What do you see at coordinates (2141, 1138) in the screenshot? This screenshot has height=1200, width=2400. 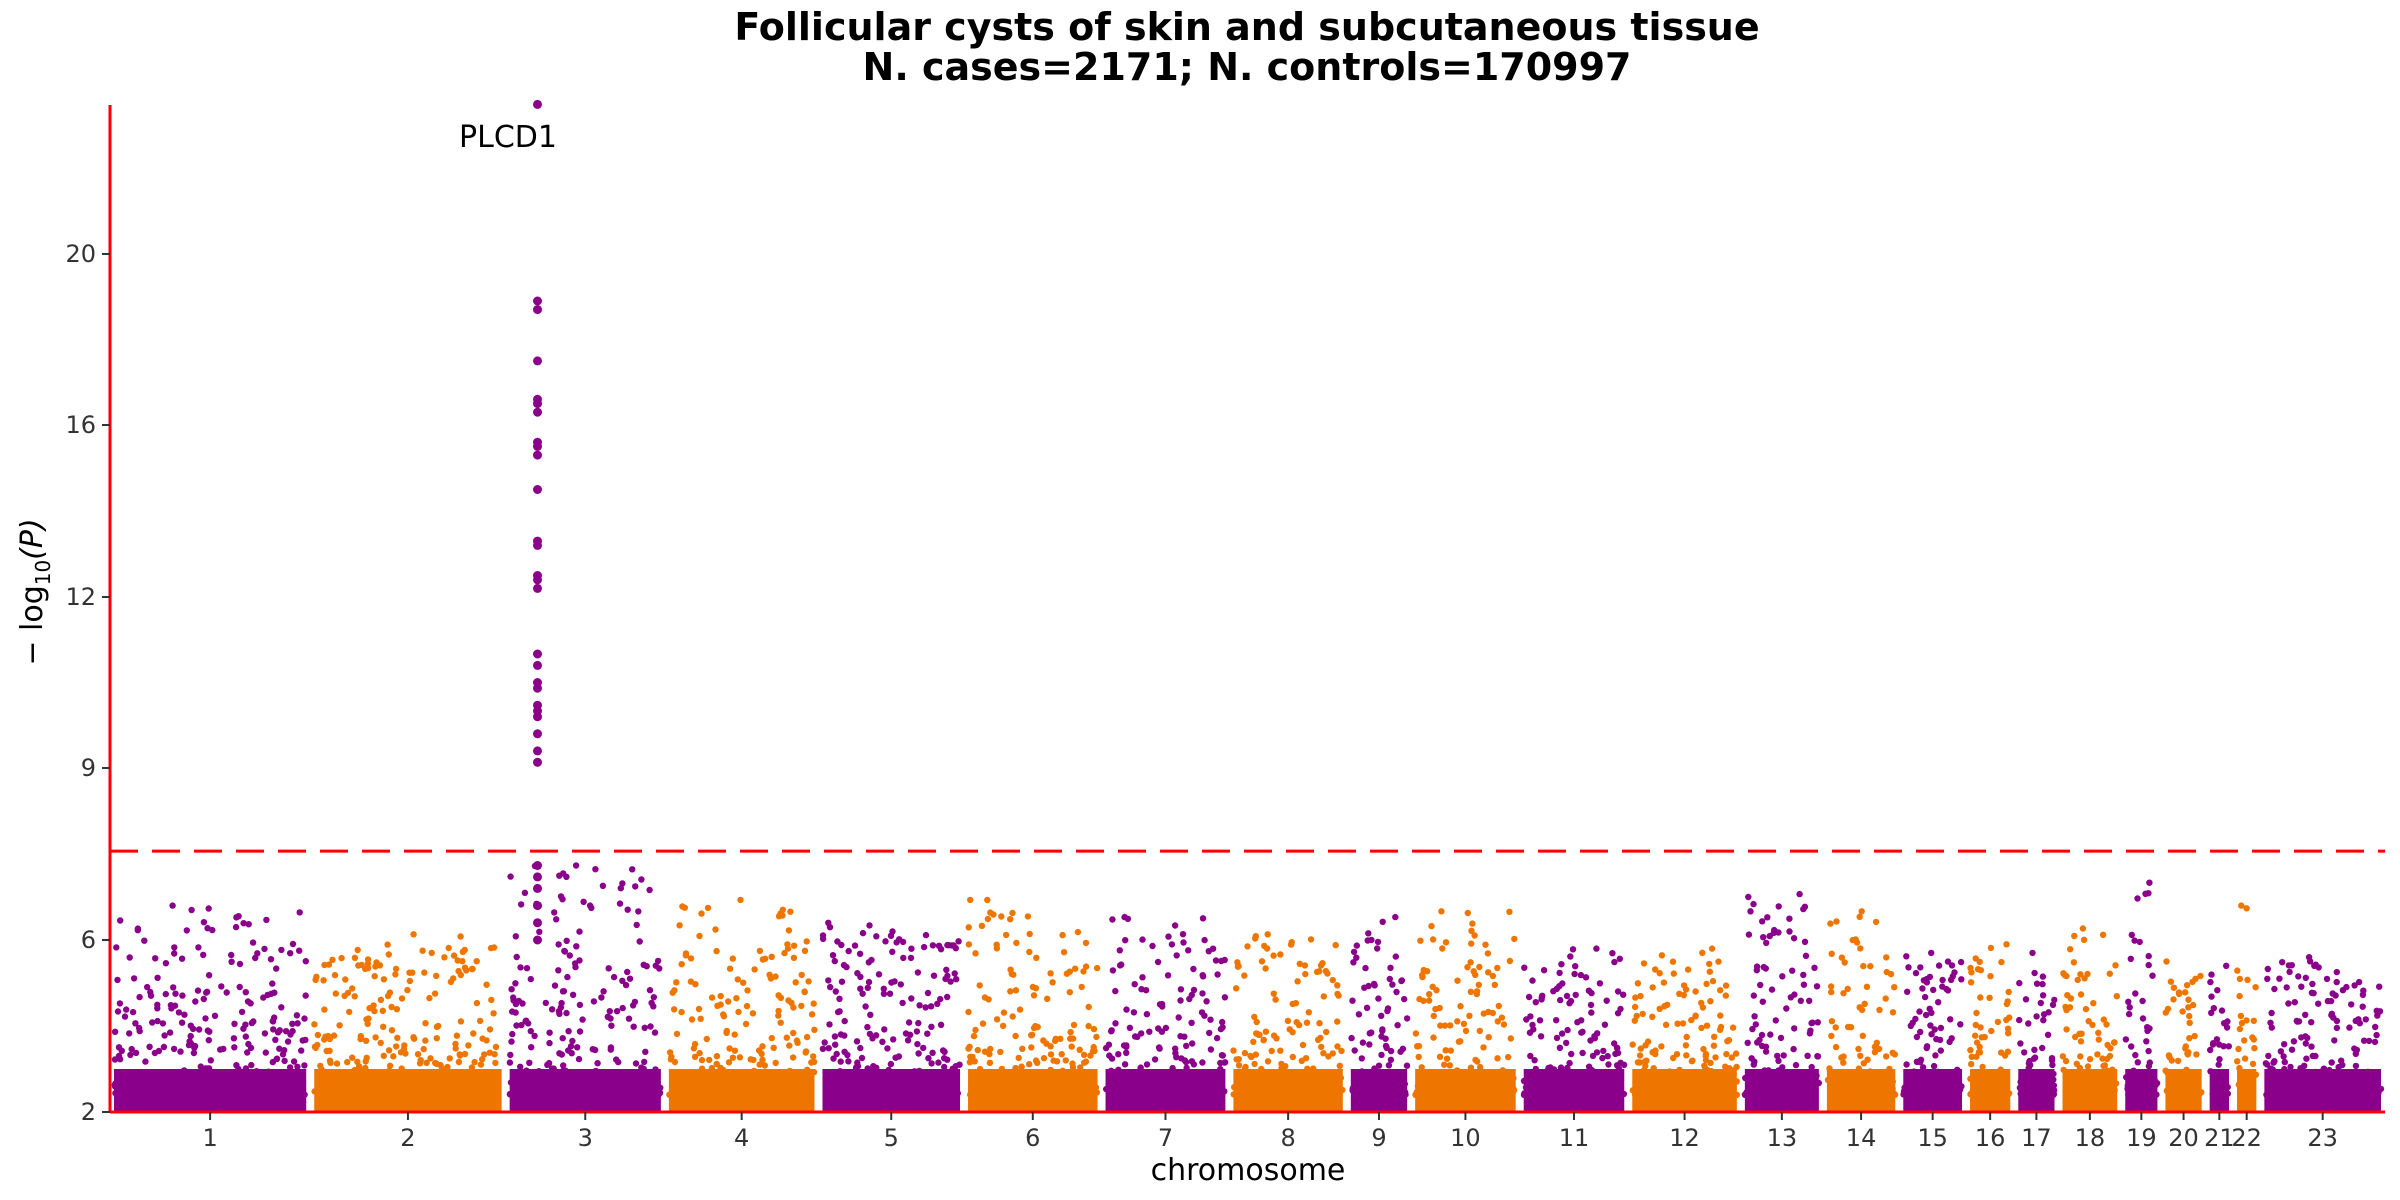 I see `x-tick-label-19: 19` at bounding box center [2141, 1138].